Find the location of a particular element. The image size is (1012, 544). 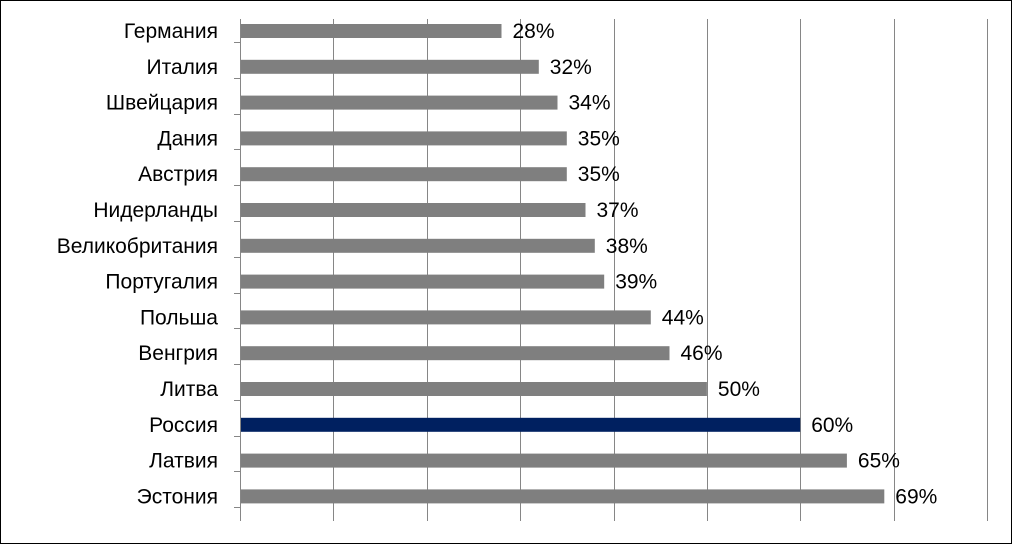

data-label: 32% is located at coordinates (571, 67).